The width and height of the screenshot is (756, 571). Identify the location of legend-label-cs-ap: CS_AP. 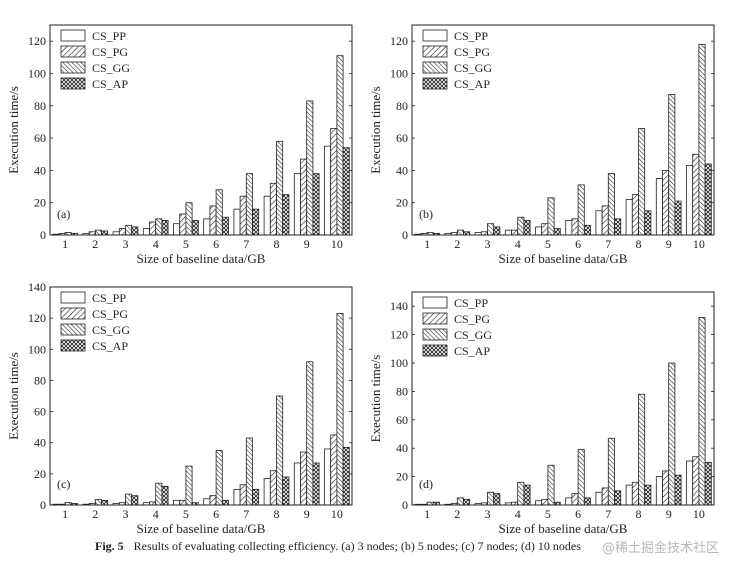
(472, 84).